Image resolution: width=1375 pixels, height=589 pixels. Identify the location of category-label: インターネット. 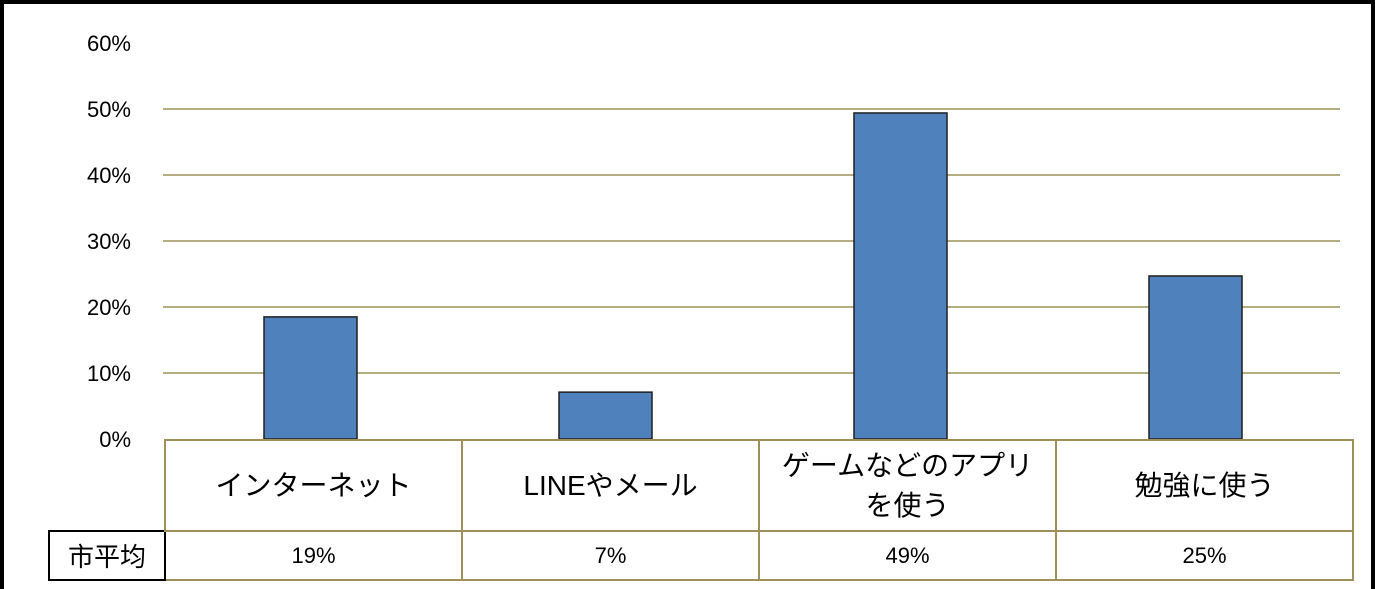
(313, 485).